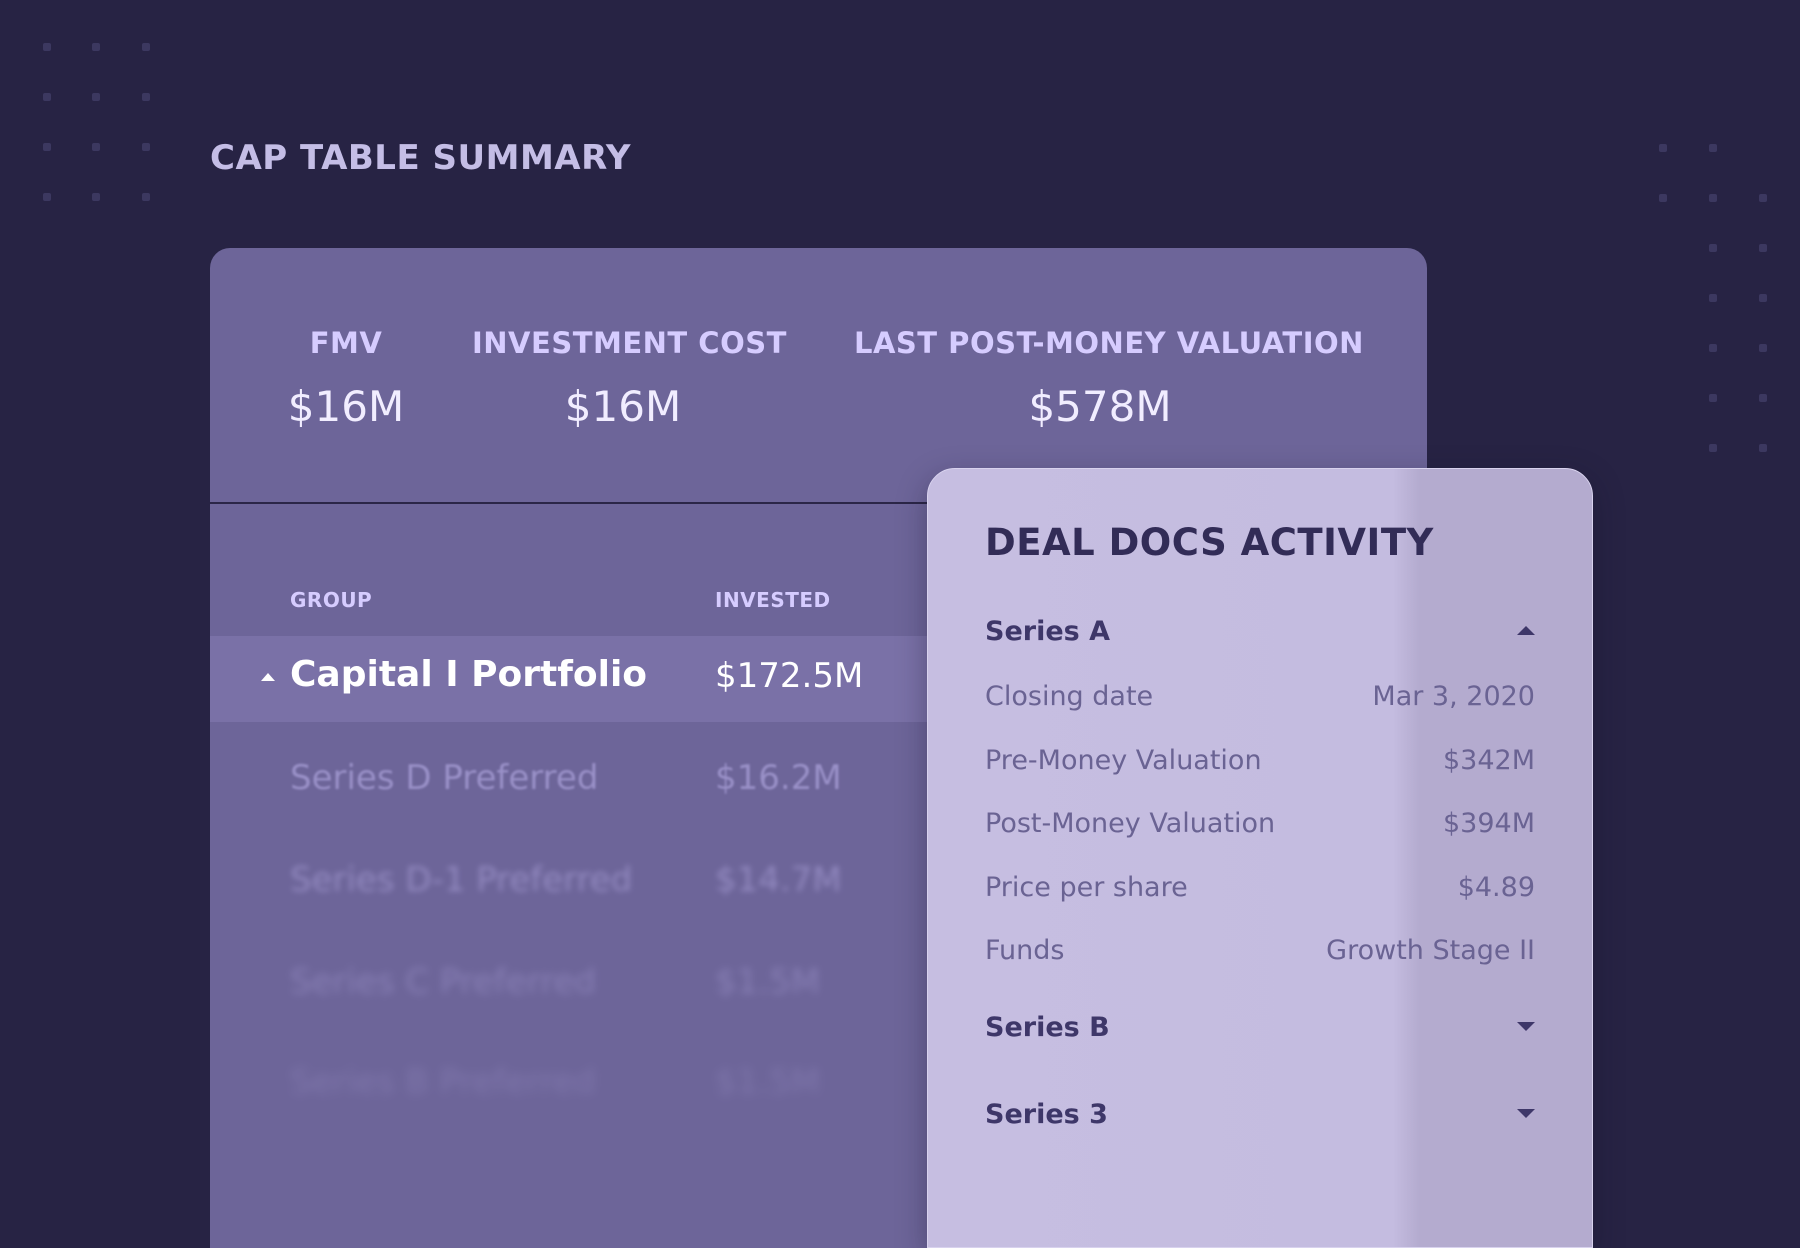 This screenshot has width=1800, height=1248. I want to click on detail-label: Price per share, so click(1086, 887).